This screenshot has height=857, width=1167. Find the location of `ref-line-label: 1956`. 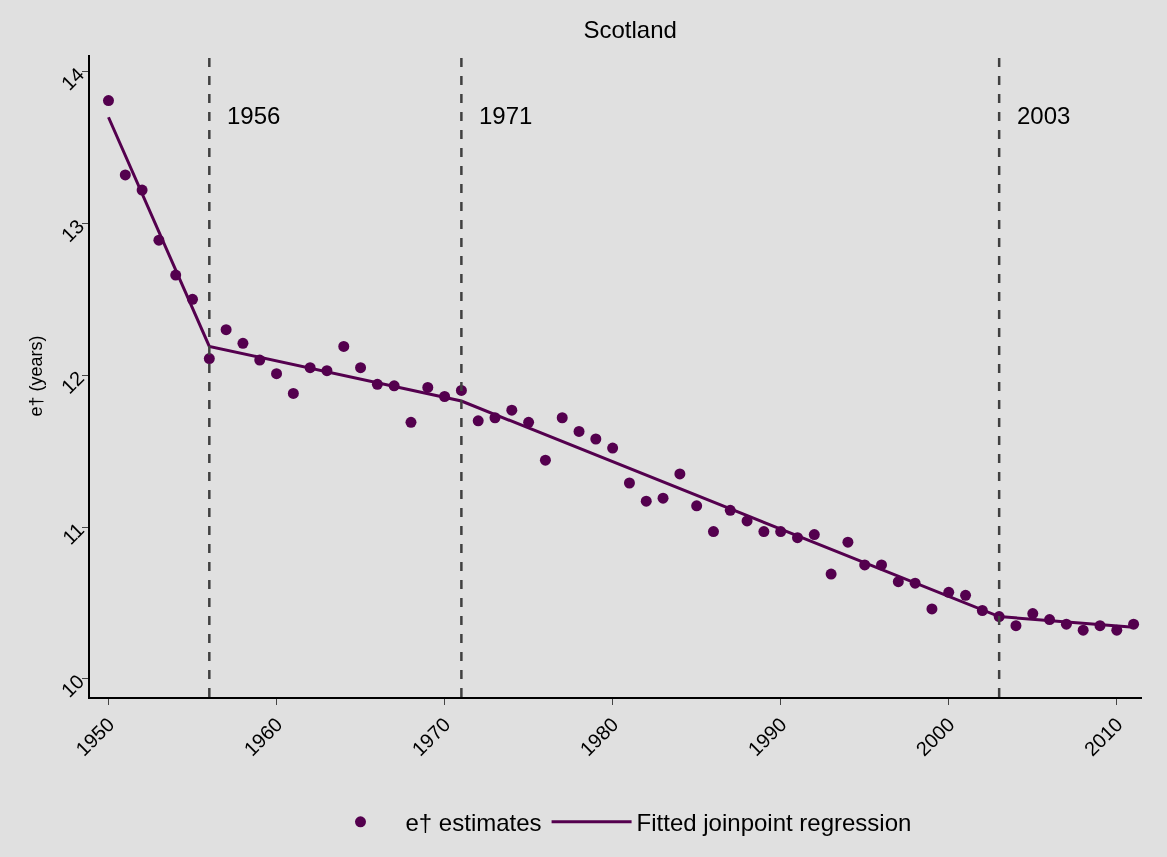

ref-line-label: 1956 is located at coordinates (254, 115).